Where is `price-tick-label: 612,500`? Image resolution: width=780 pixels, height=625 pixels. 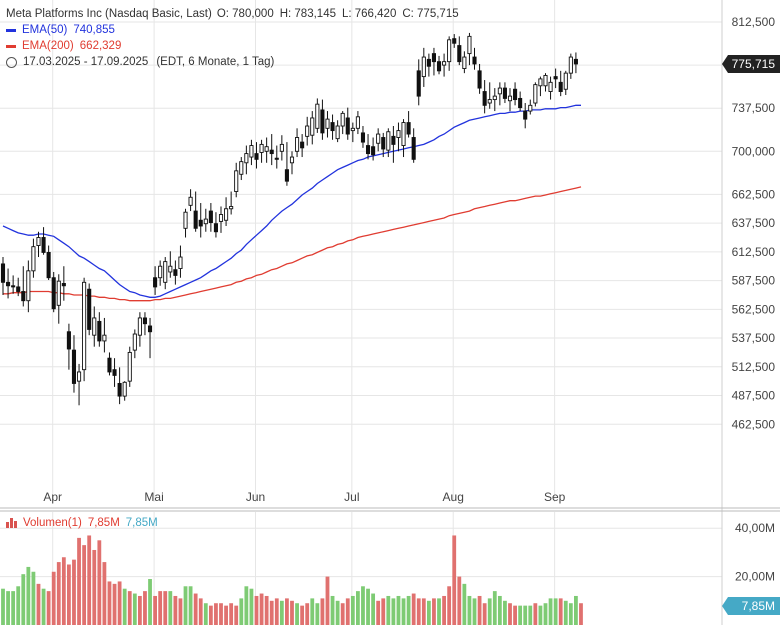 price-tick-label: 612,500 is located at coordinates (754, 252).